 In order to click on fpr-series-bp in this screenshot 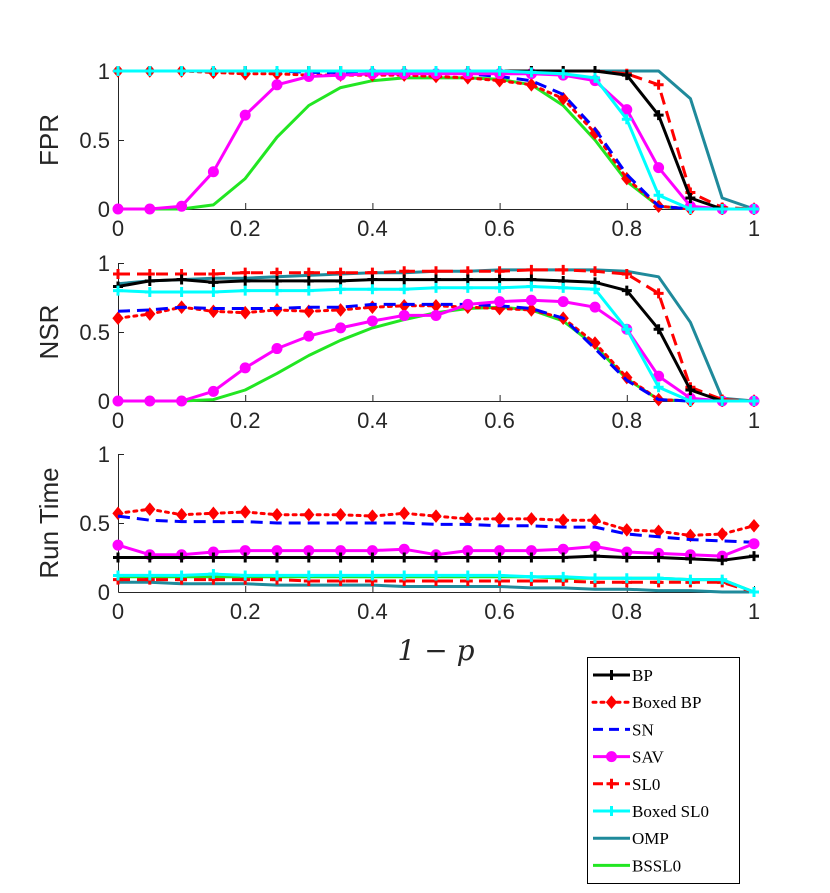, I will do `click(436, 140)`.